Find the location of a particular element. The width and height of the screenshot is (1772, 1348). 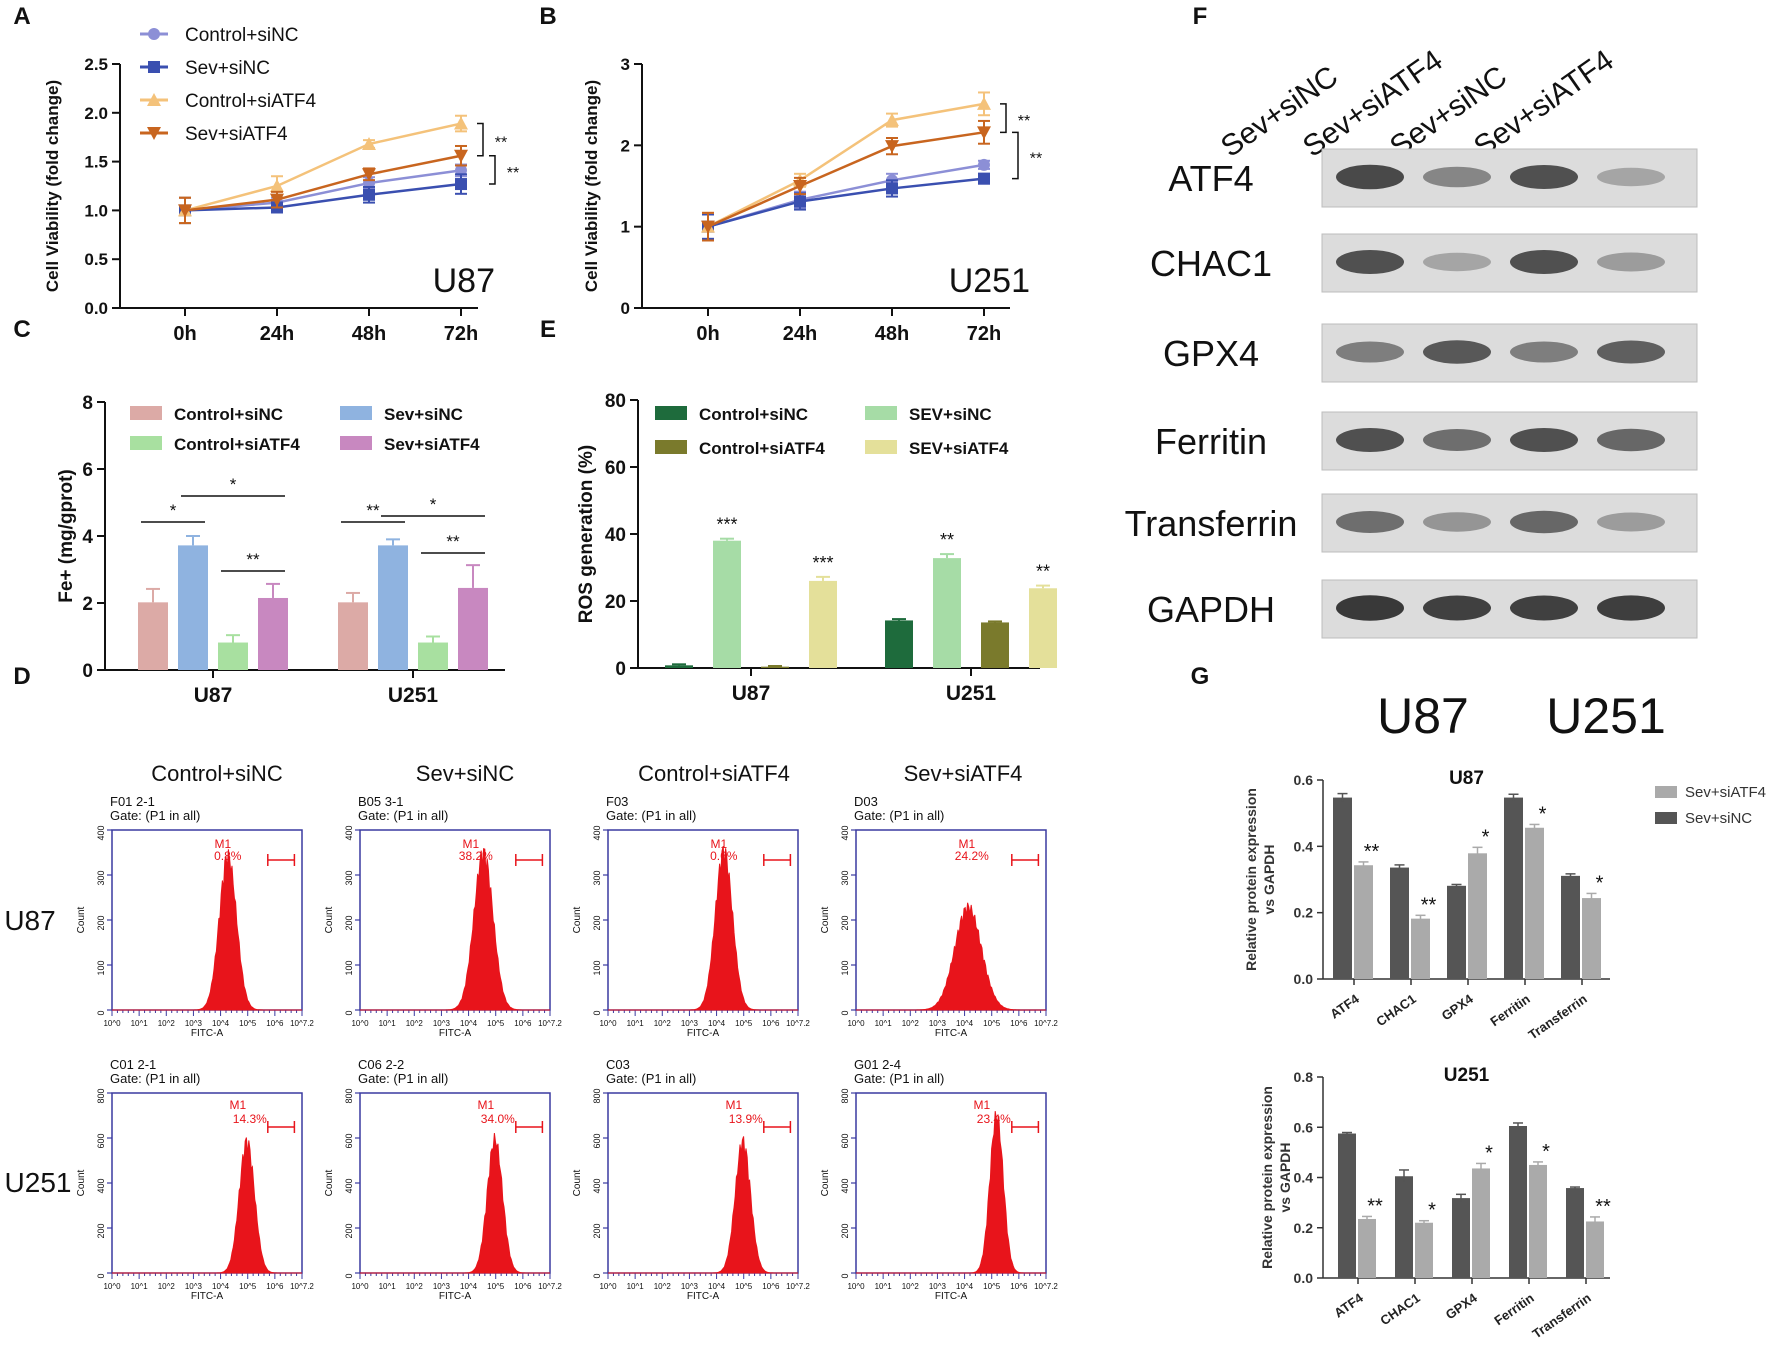

flow-group-title: Control+siNC is located at coordinates (217, 773).